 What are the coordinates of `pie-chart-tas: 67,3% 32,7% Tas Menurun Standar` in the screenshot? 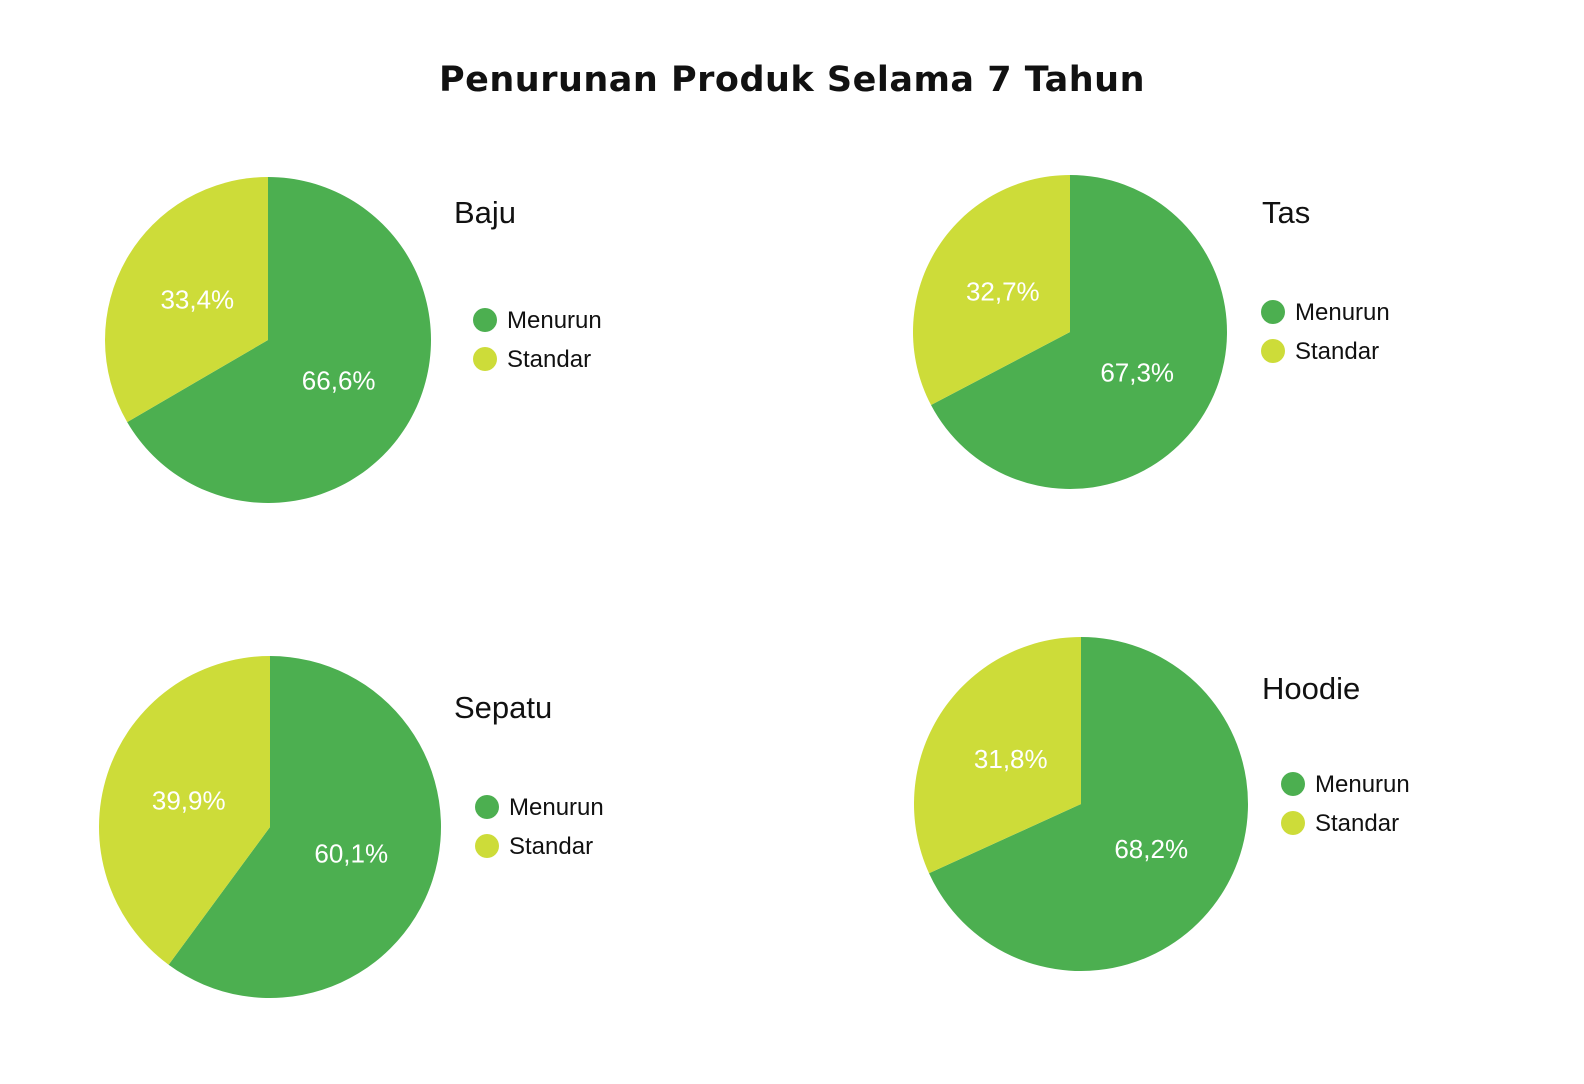 It's located at (1151, 332).